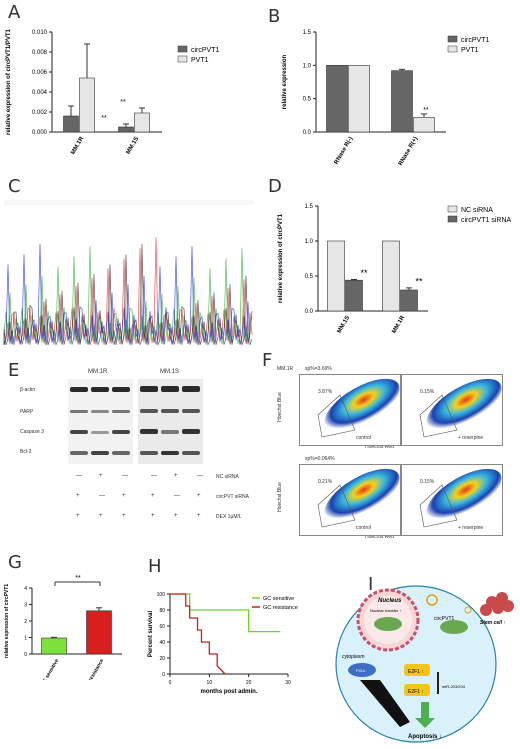 This screenshot has width=520, height=749. I want to click on y-tick-label: 0.002, so click(40, 113).